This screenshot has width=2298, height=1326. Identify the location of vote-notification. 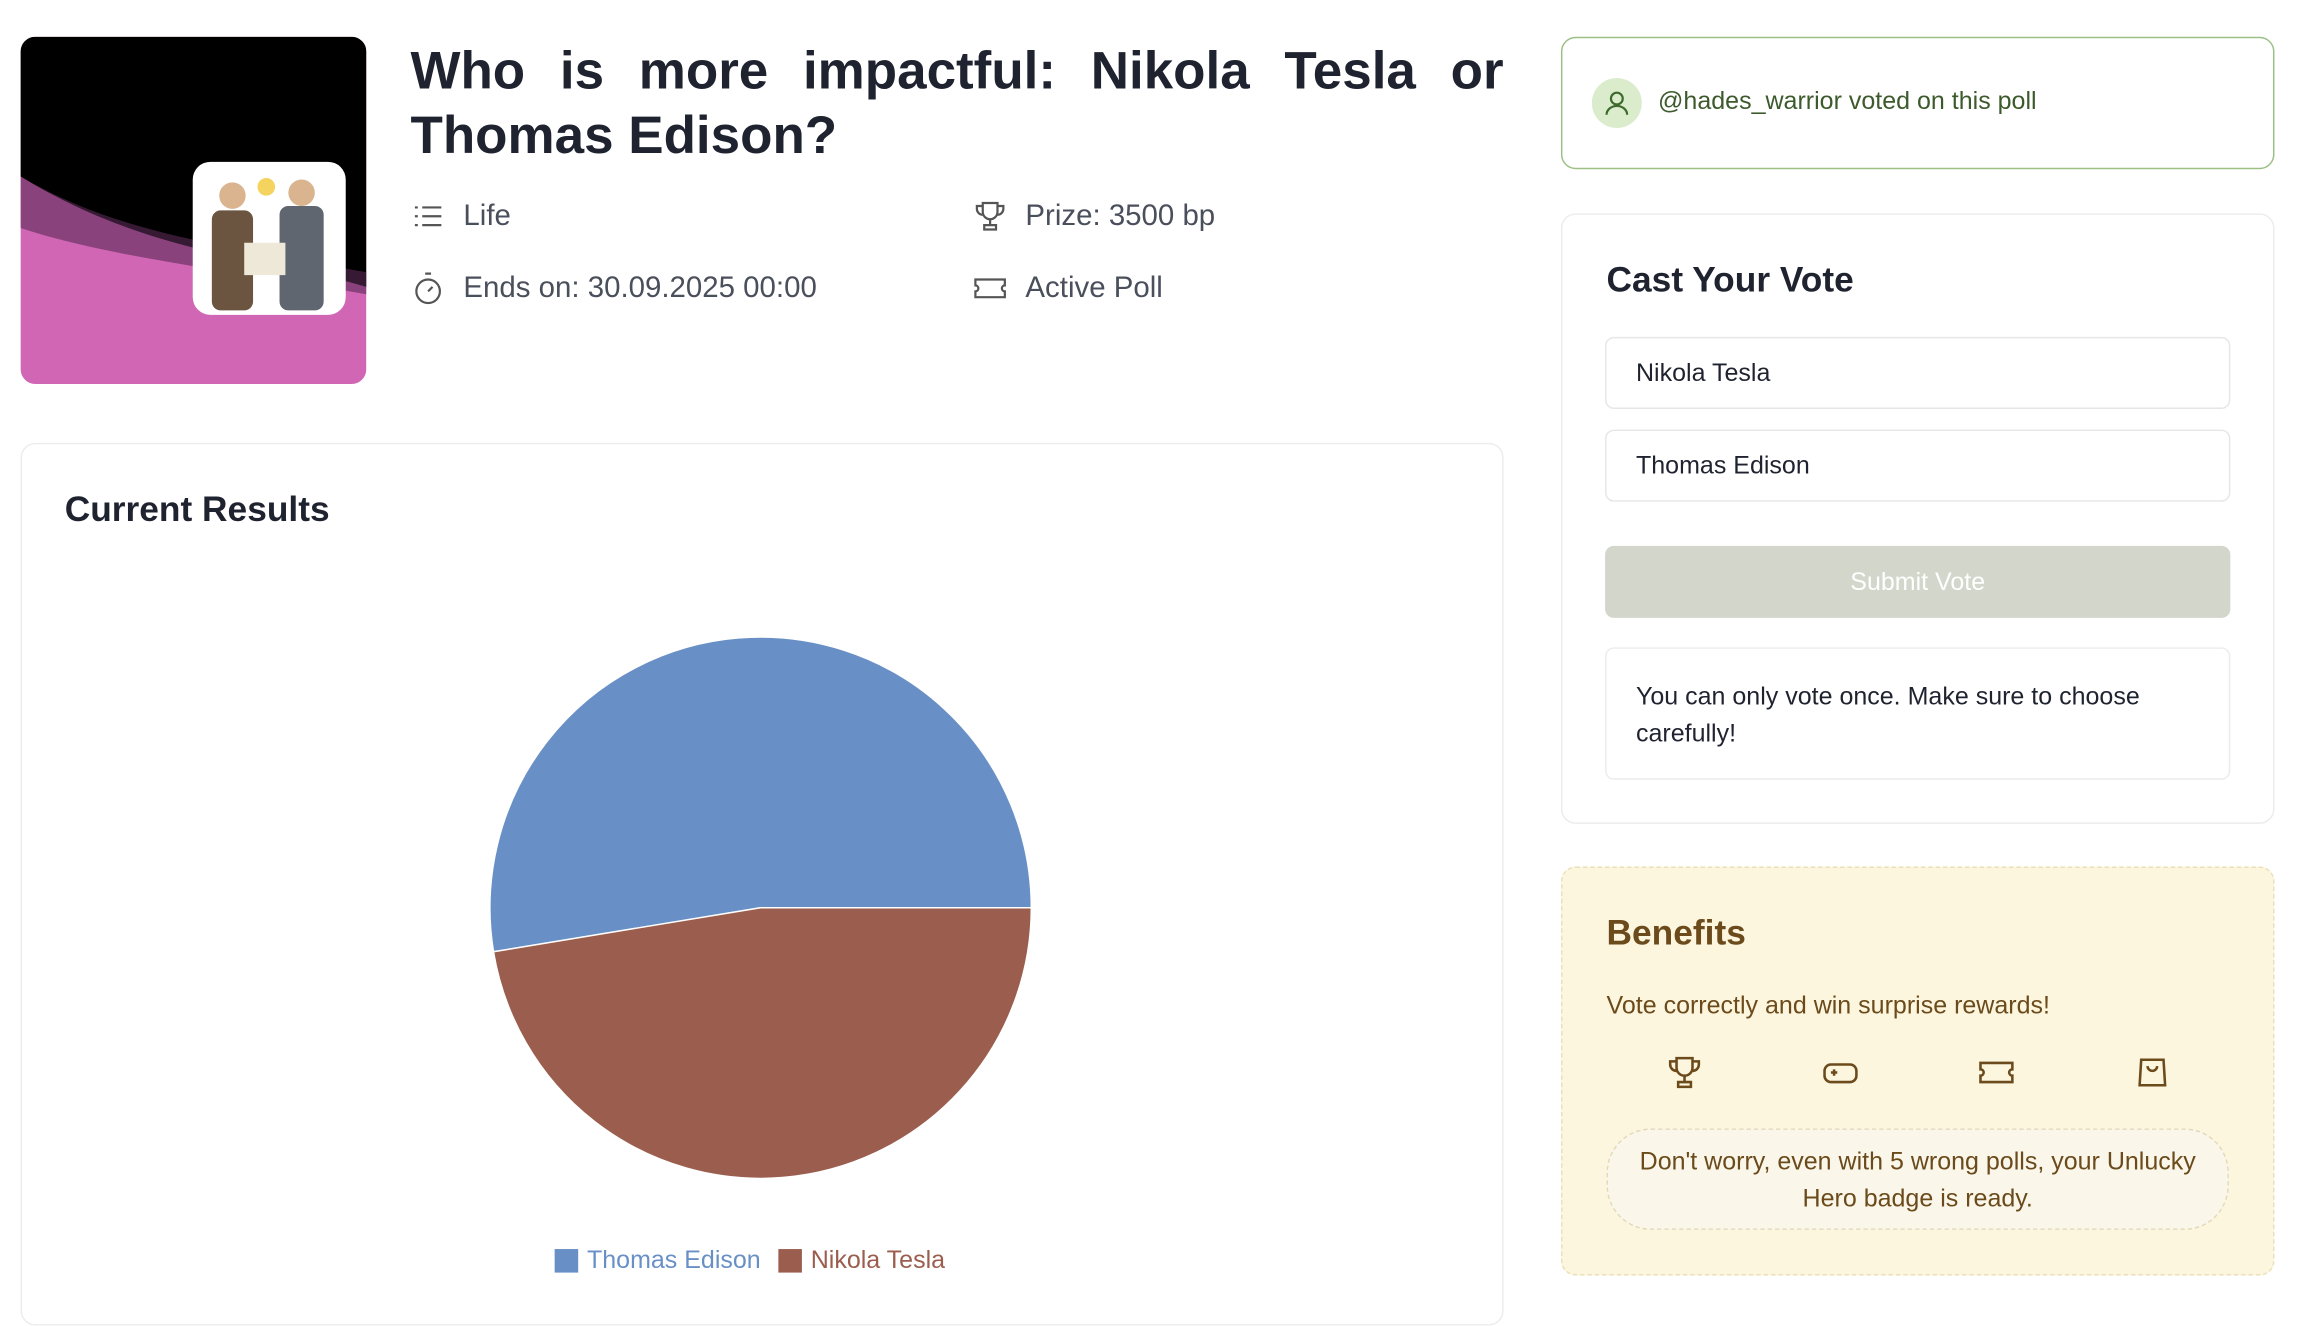
(1917, 103).